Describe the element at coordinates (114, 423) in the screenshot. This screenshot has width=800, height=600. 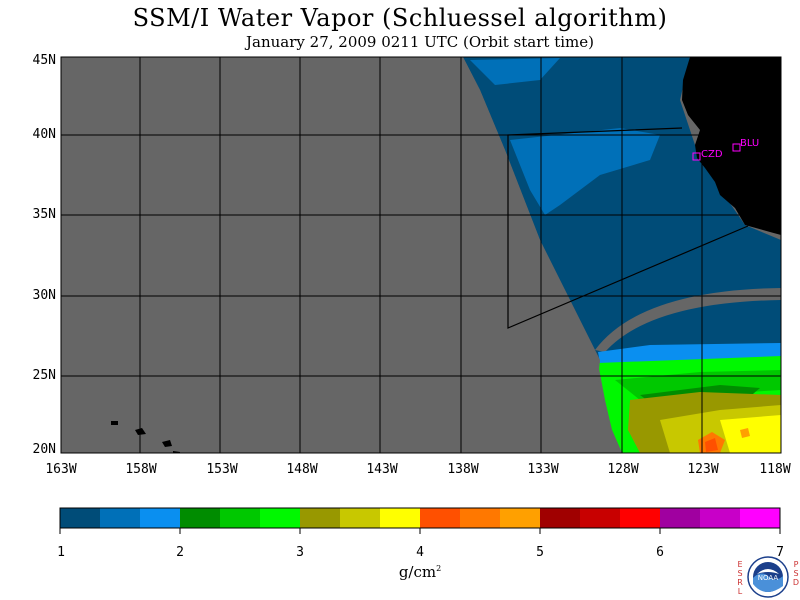
I see `hawaii-island` at that location.